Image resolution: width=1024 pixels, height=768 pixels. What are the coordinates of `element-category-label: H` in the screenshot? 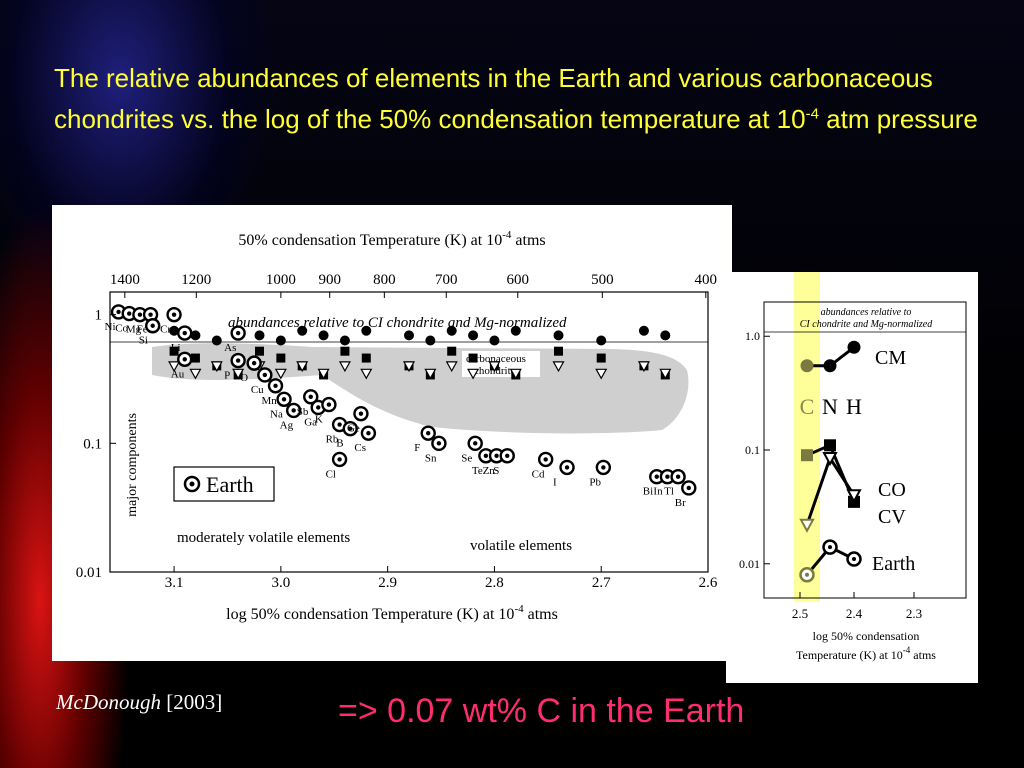 It's located at (854, 406).